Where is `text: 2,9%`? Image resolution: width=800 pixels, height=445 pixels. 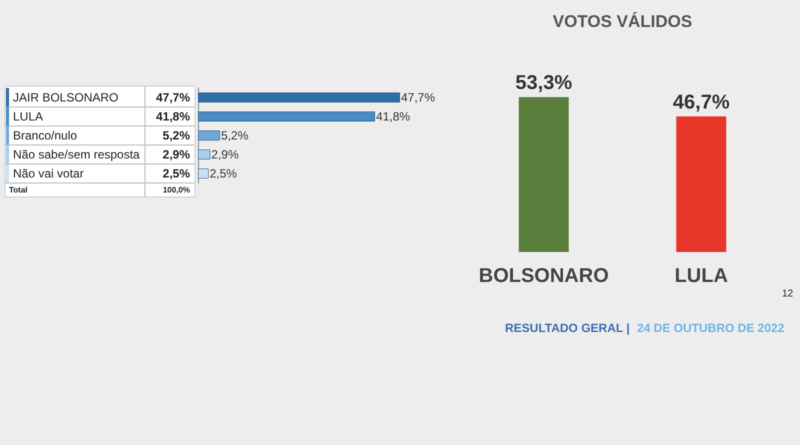
text: 2,9% is located at coordinates (225, 155).